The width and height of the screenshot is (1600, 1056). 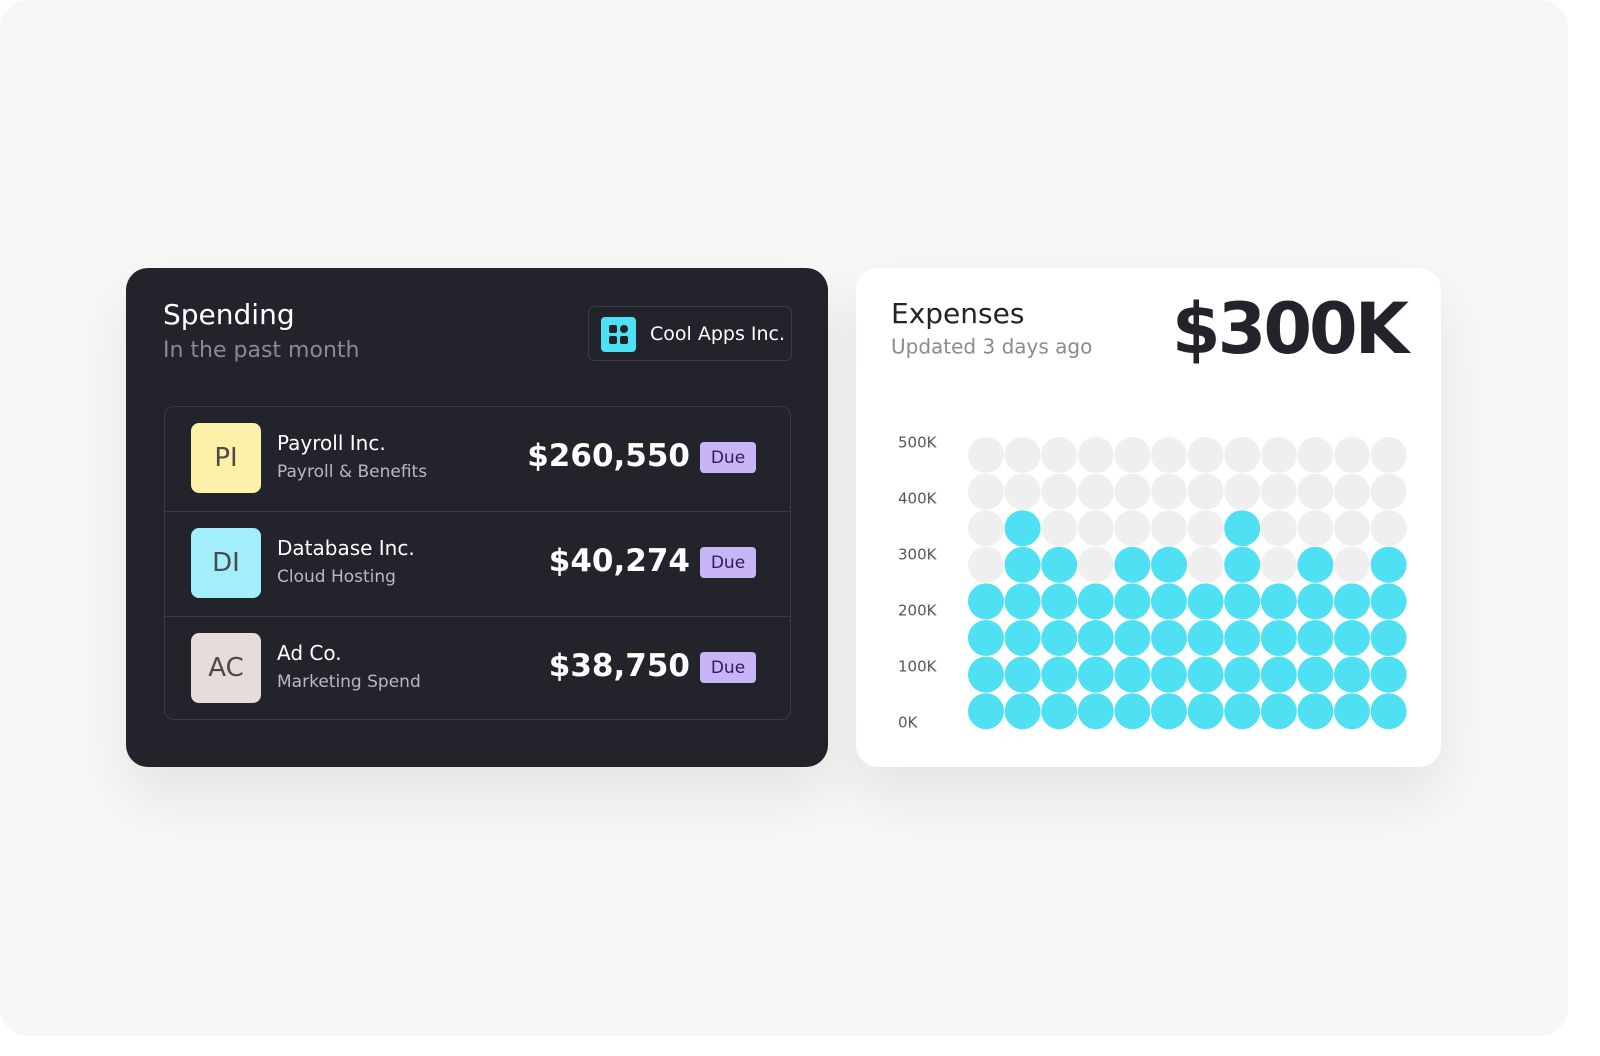 I want to click on y-tick-label: 300K, so click(x=918, y=555).